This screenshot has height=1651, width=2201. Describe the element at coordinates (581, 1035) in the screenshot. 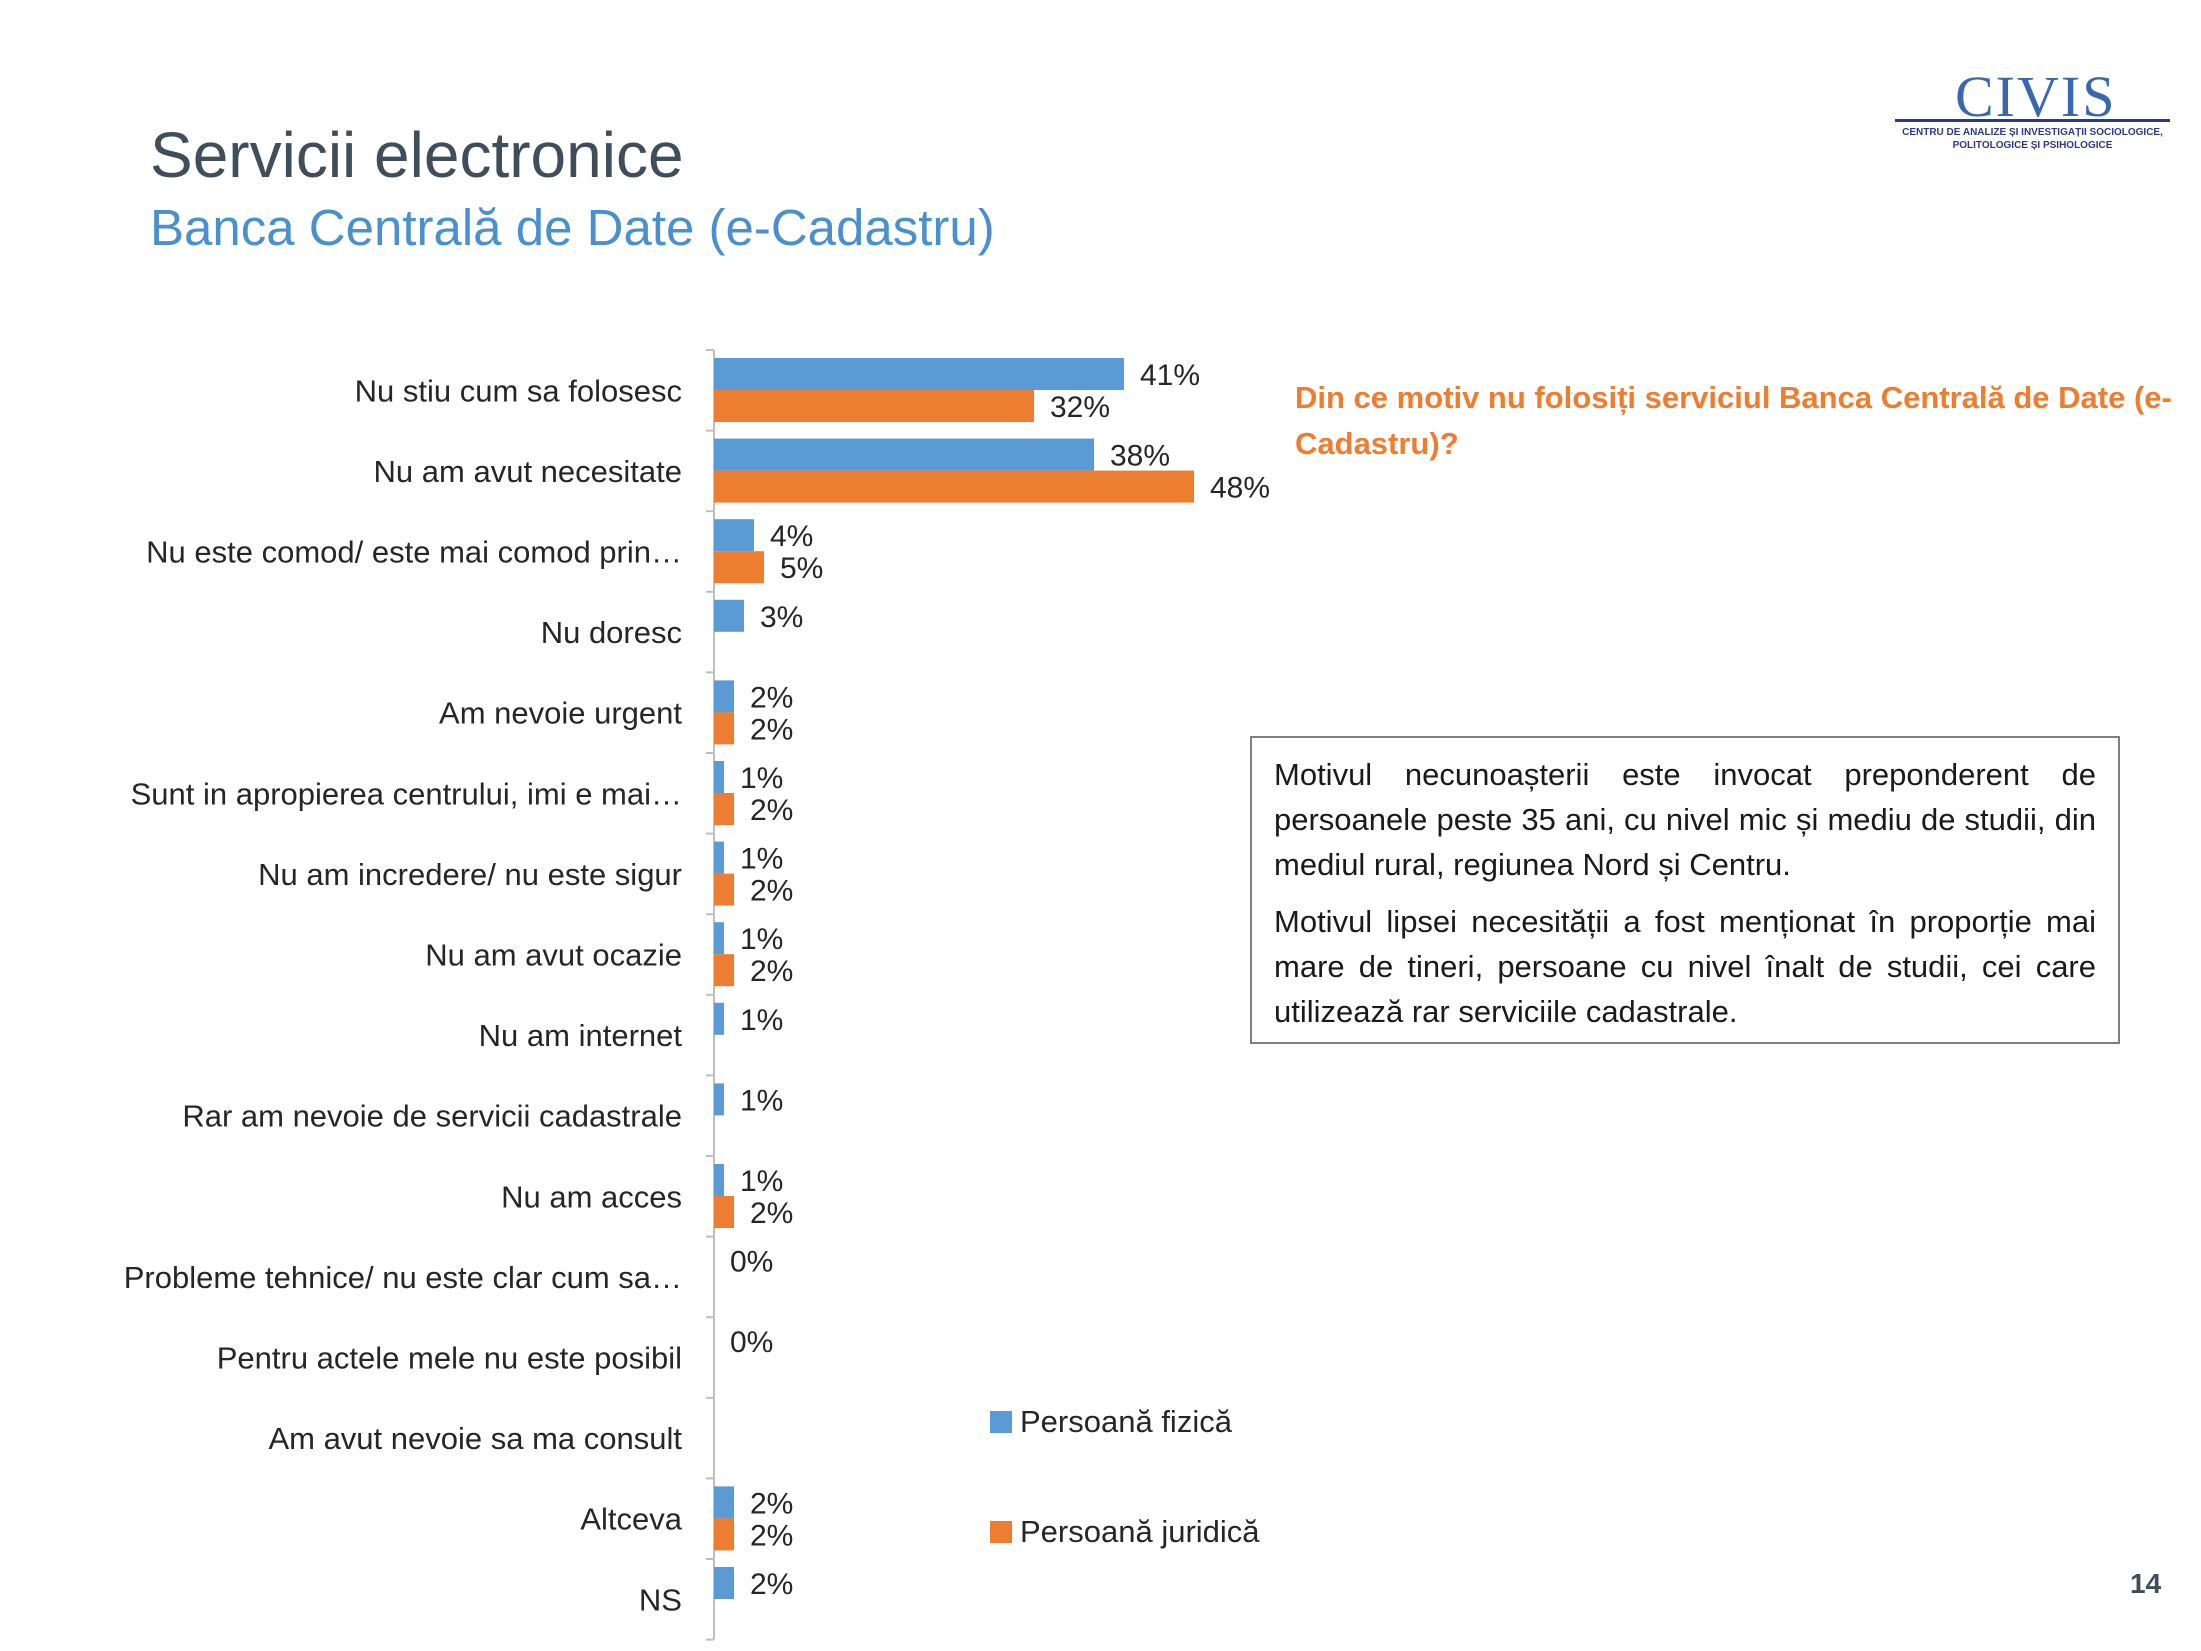

I see `category-label: Nu am internet` at that location.